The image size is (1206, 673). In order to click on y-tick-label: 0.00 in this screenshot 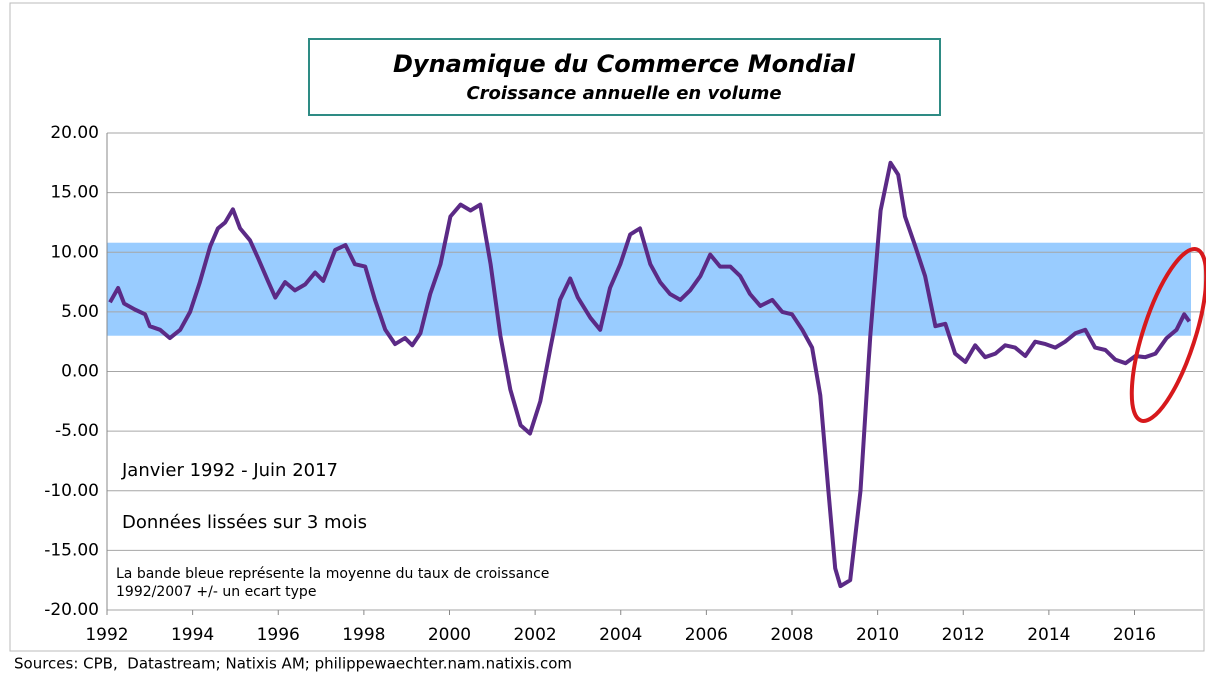, I will do `click(80, 372)`.